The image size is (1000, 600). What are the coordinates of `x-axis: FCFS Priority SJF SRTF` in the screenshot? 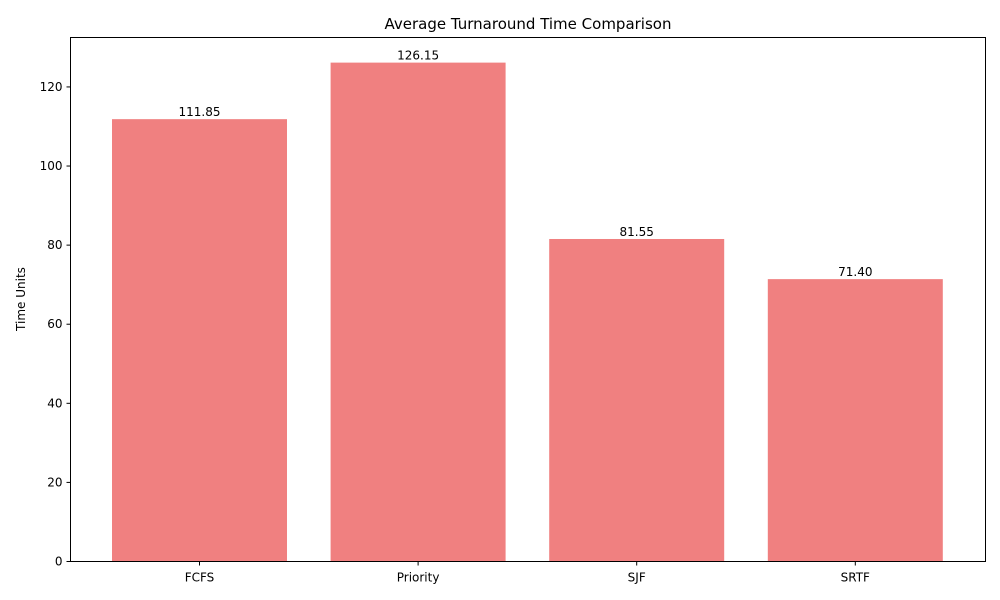 It's located at (527, 573).